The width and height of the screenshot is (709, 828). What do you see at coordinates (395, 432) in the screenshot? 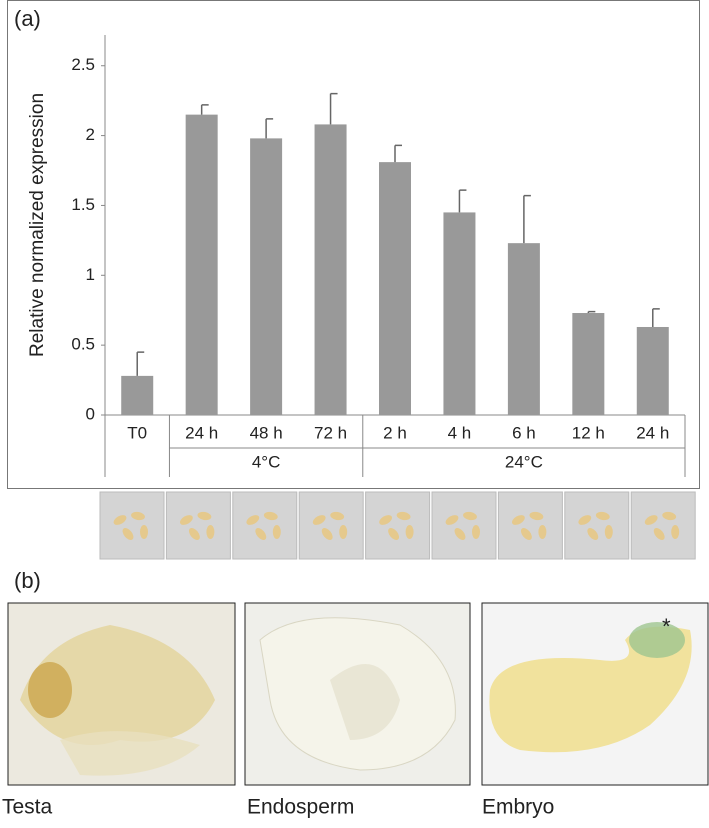
I see `x-tick-label: 2 h` at bounding box center [395, 432].